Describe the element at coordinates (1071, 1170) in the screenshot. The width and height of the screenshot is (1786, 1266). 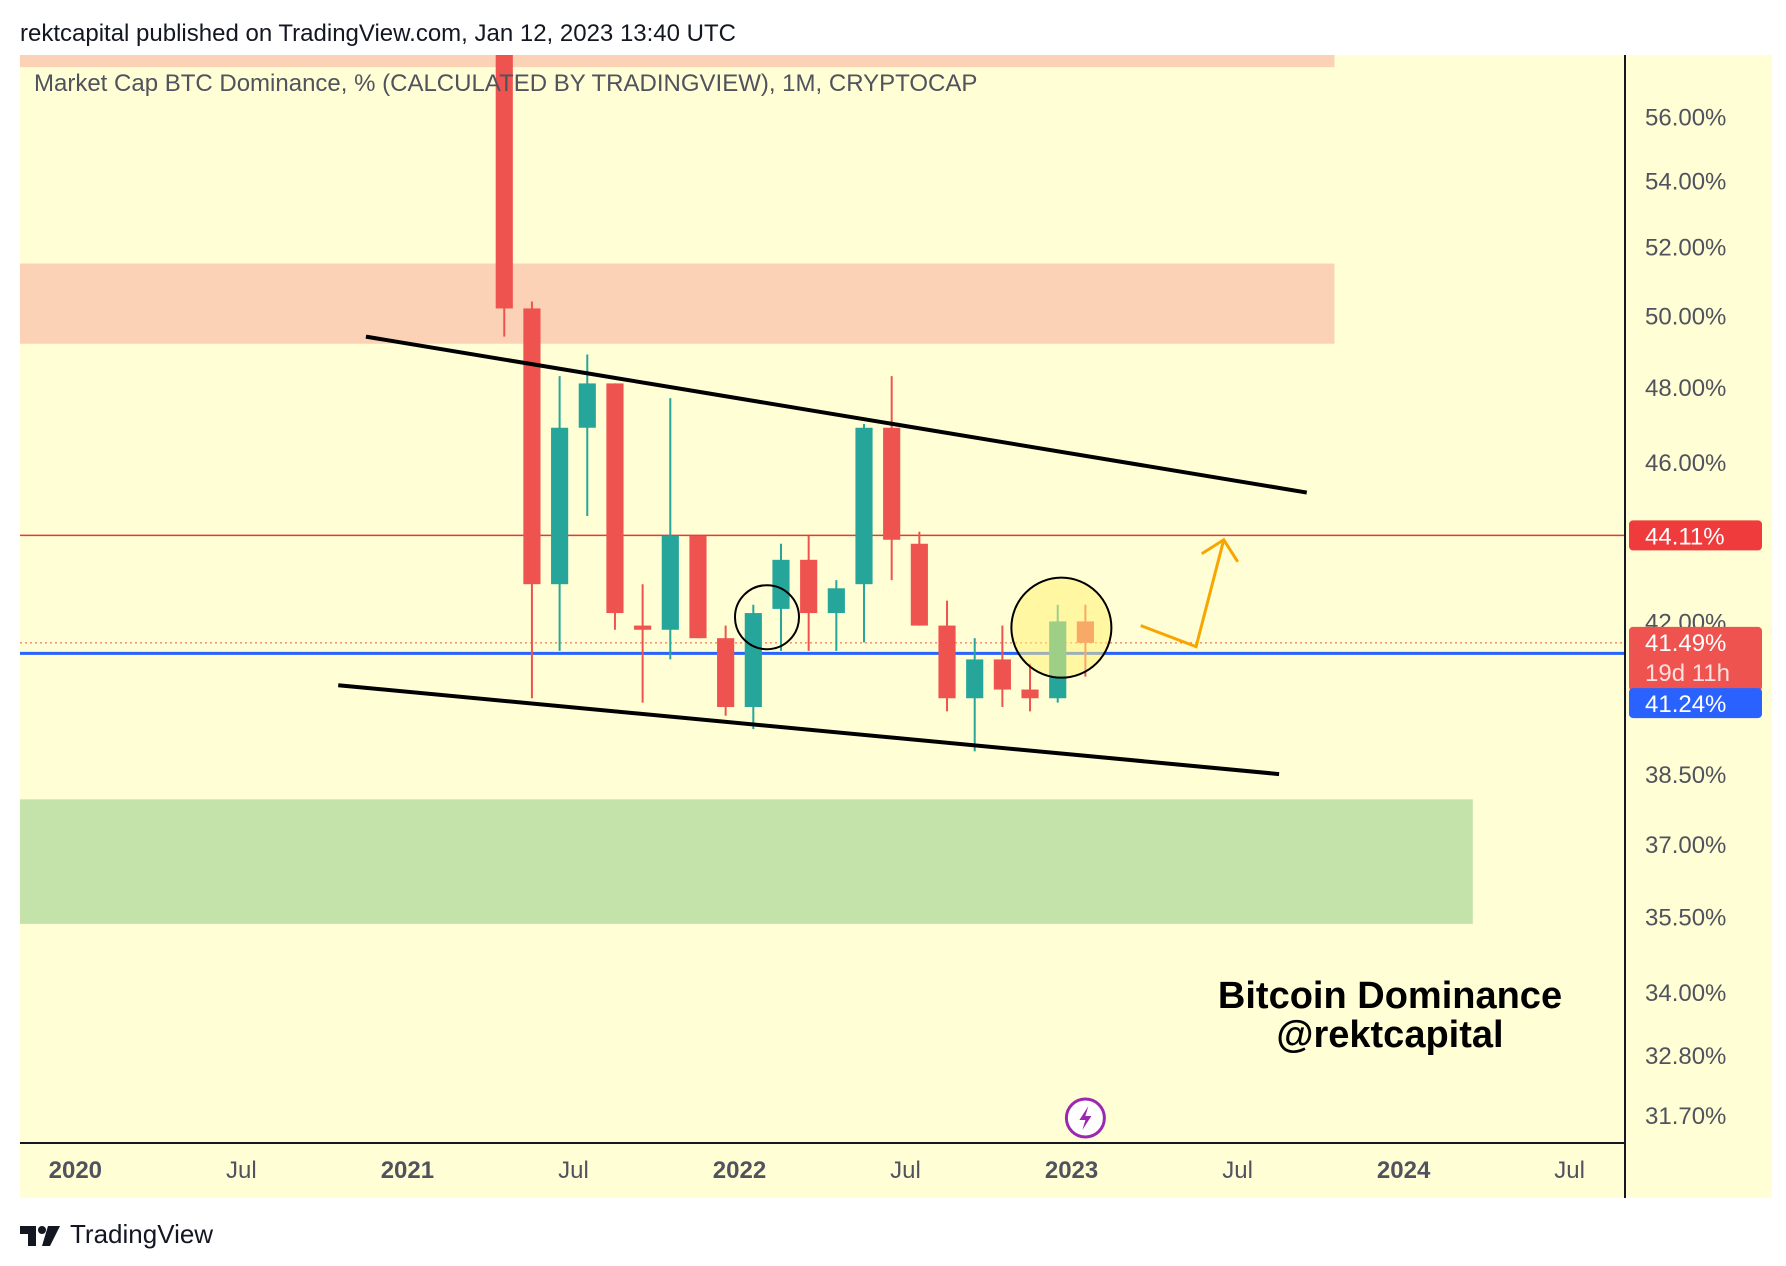
I see `x-tick-label: 2023` at that location.